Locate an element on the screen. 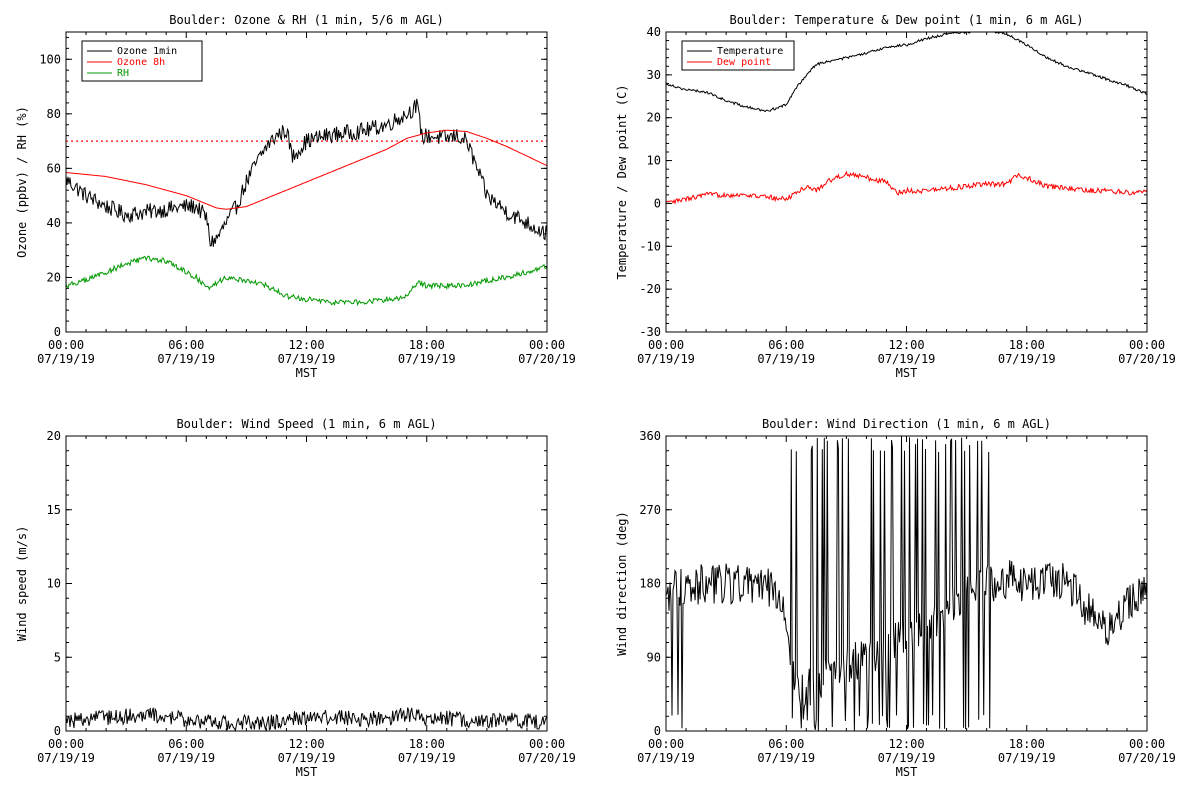 Image resolution: width=1200 pixels, height=800 pixels. ozone-rh-ytick-label: 0 is located at coordinates (57, 332).